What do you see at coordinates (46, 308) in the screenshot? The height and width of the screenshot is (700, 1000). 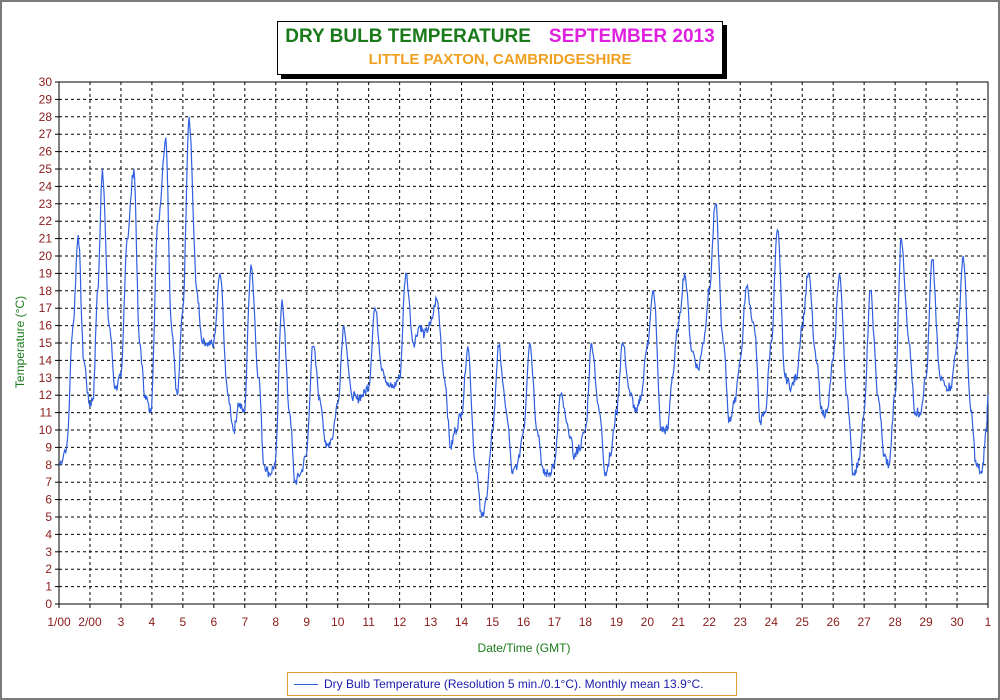 I see `ytick-label-17: 17` at bounding box center [46, 308].